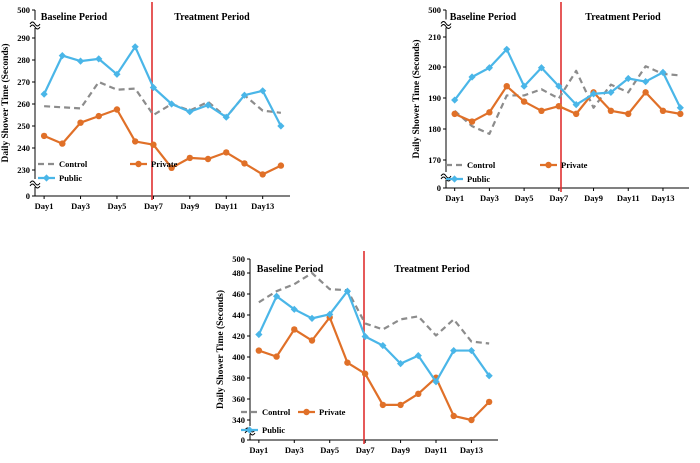  Describe the element at coordinates (238, 336) in the screenshot. I see `y-tick-label: 420` at that location.